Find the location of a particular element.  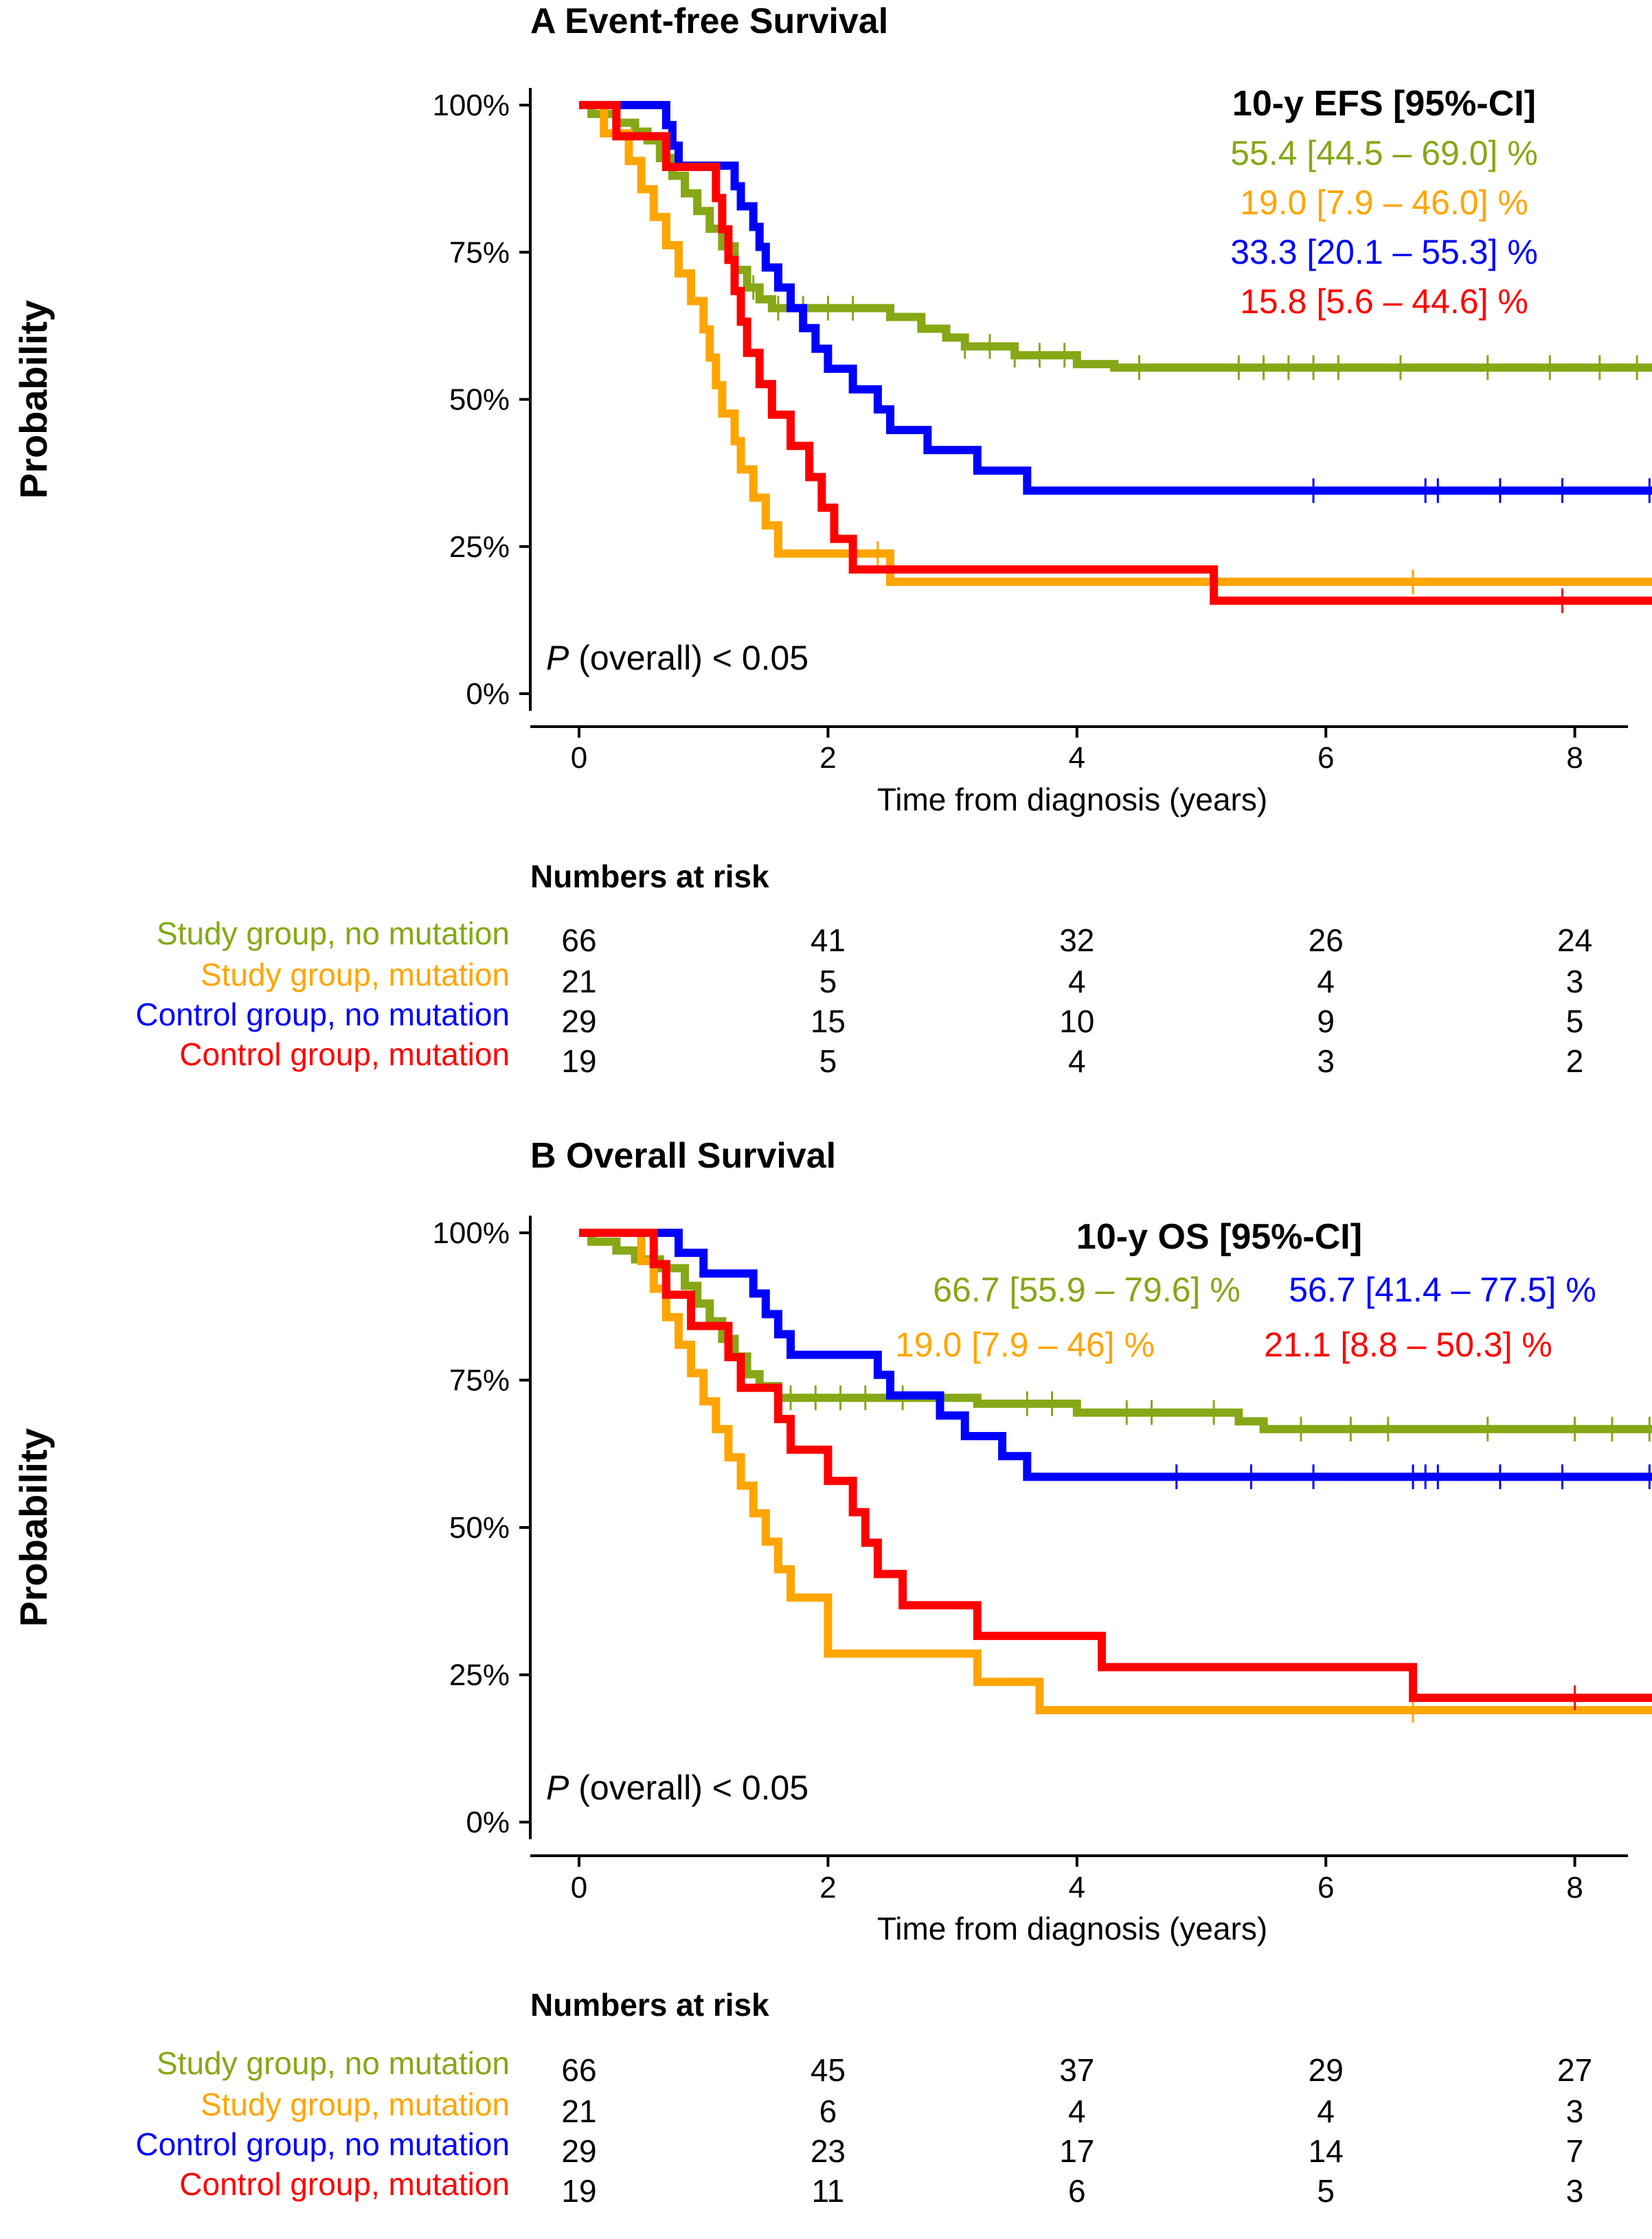

risk-table-cell: 2 is located at coordinates (1575, 1061).